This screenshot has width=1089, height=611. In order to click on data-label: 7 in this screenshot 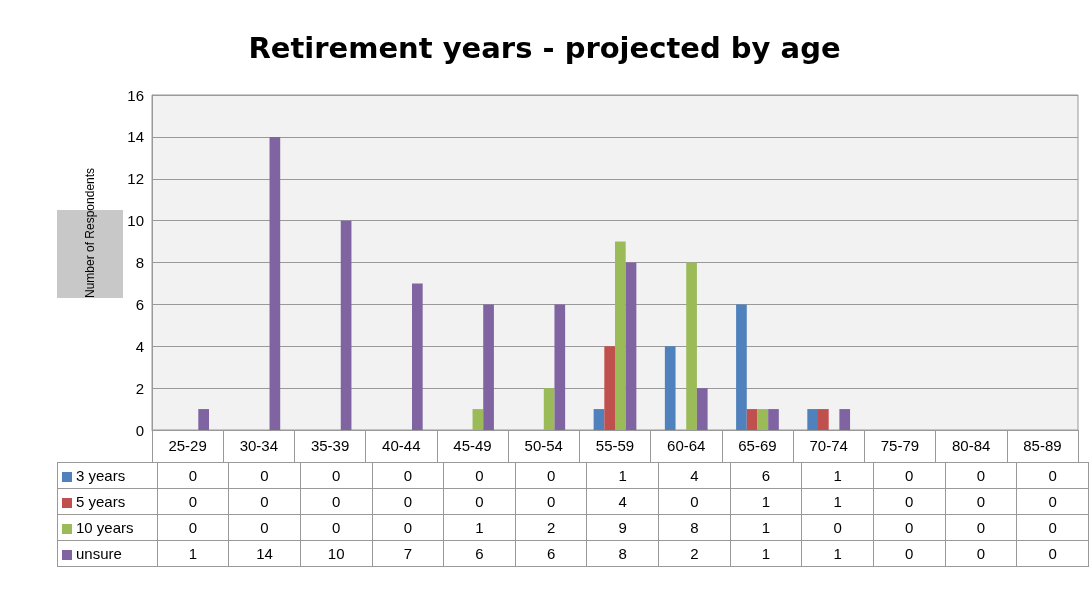, I will do `click(408, 553)`.